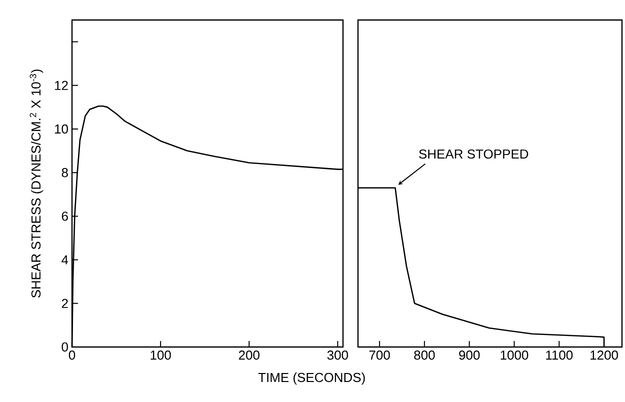  I want to click on x-tick-label: 1000, so click(514, 355).